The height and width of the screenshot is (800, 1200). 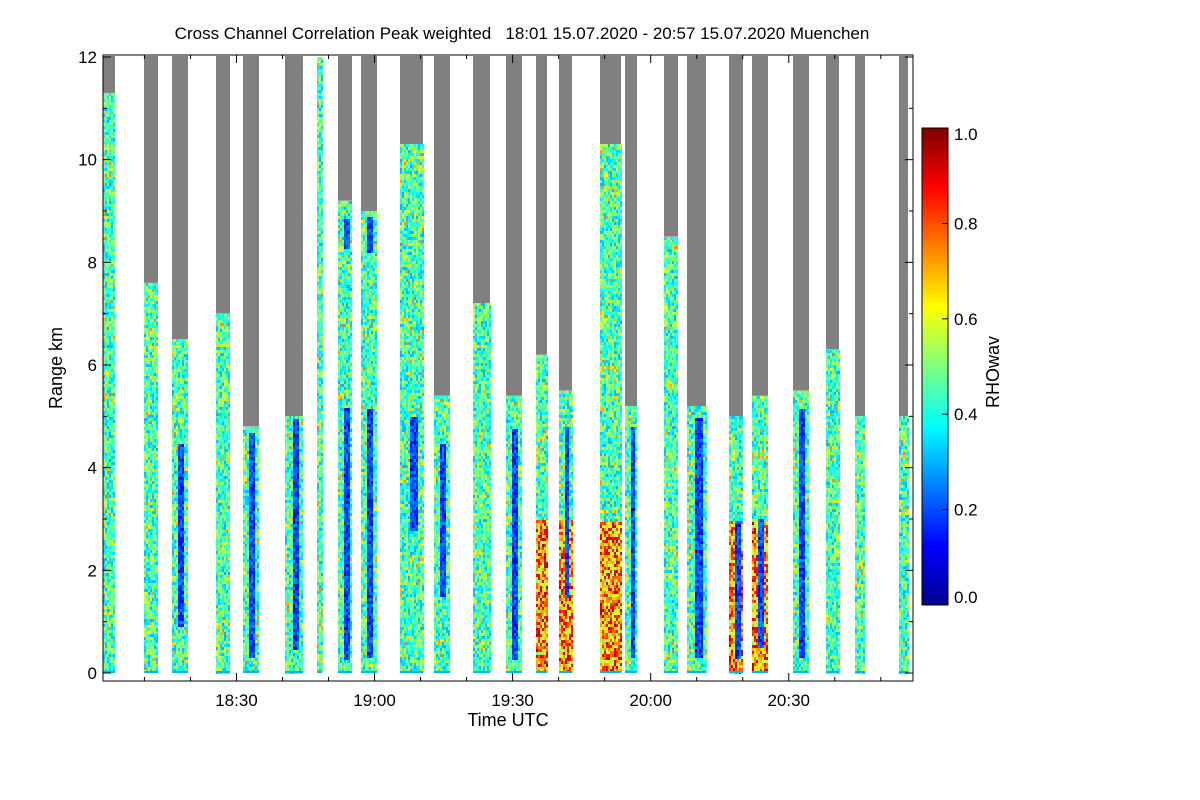 What do you see at coordinates (92, 673) in the screenshot?
I see `y-tick-label: 0` at bounding box center [92, 673].